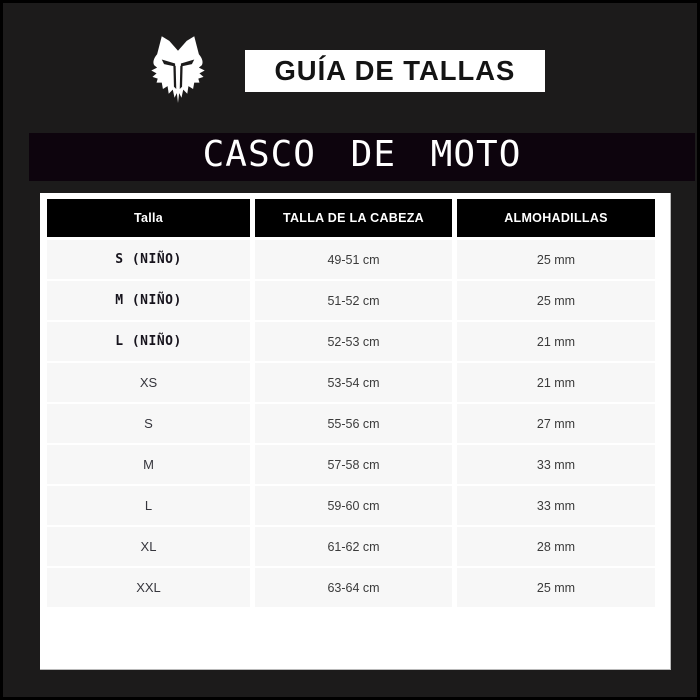 Image resolution: width=700 pixels, height=700 pixels. Describe the element at coordinates (148, 341) in the screenshot. I see `cell-talla: L (NIÑO)` at that location.